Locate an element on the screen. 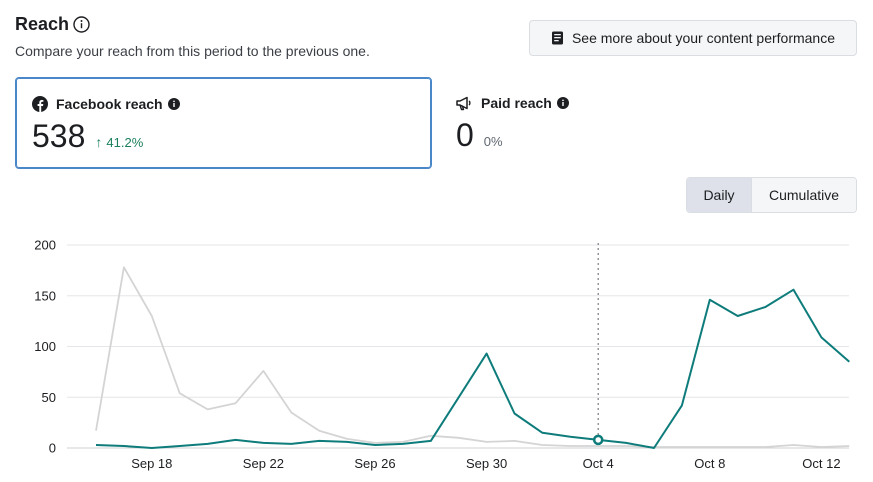  title-row: Reach is located at coordinates (52, 24).